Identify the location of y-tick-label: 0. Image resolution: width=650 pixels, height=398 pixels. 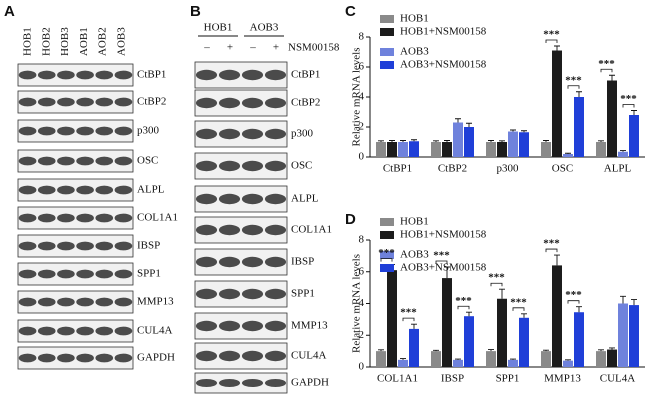
(362, 367).